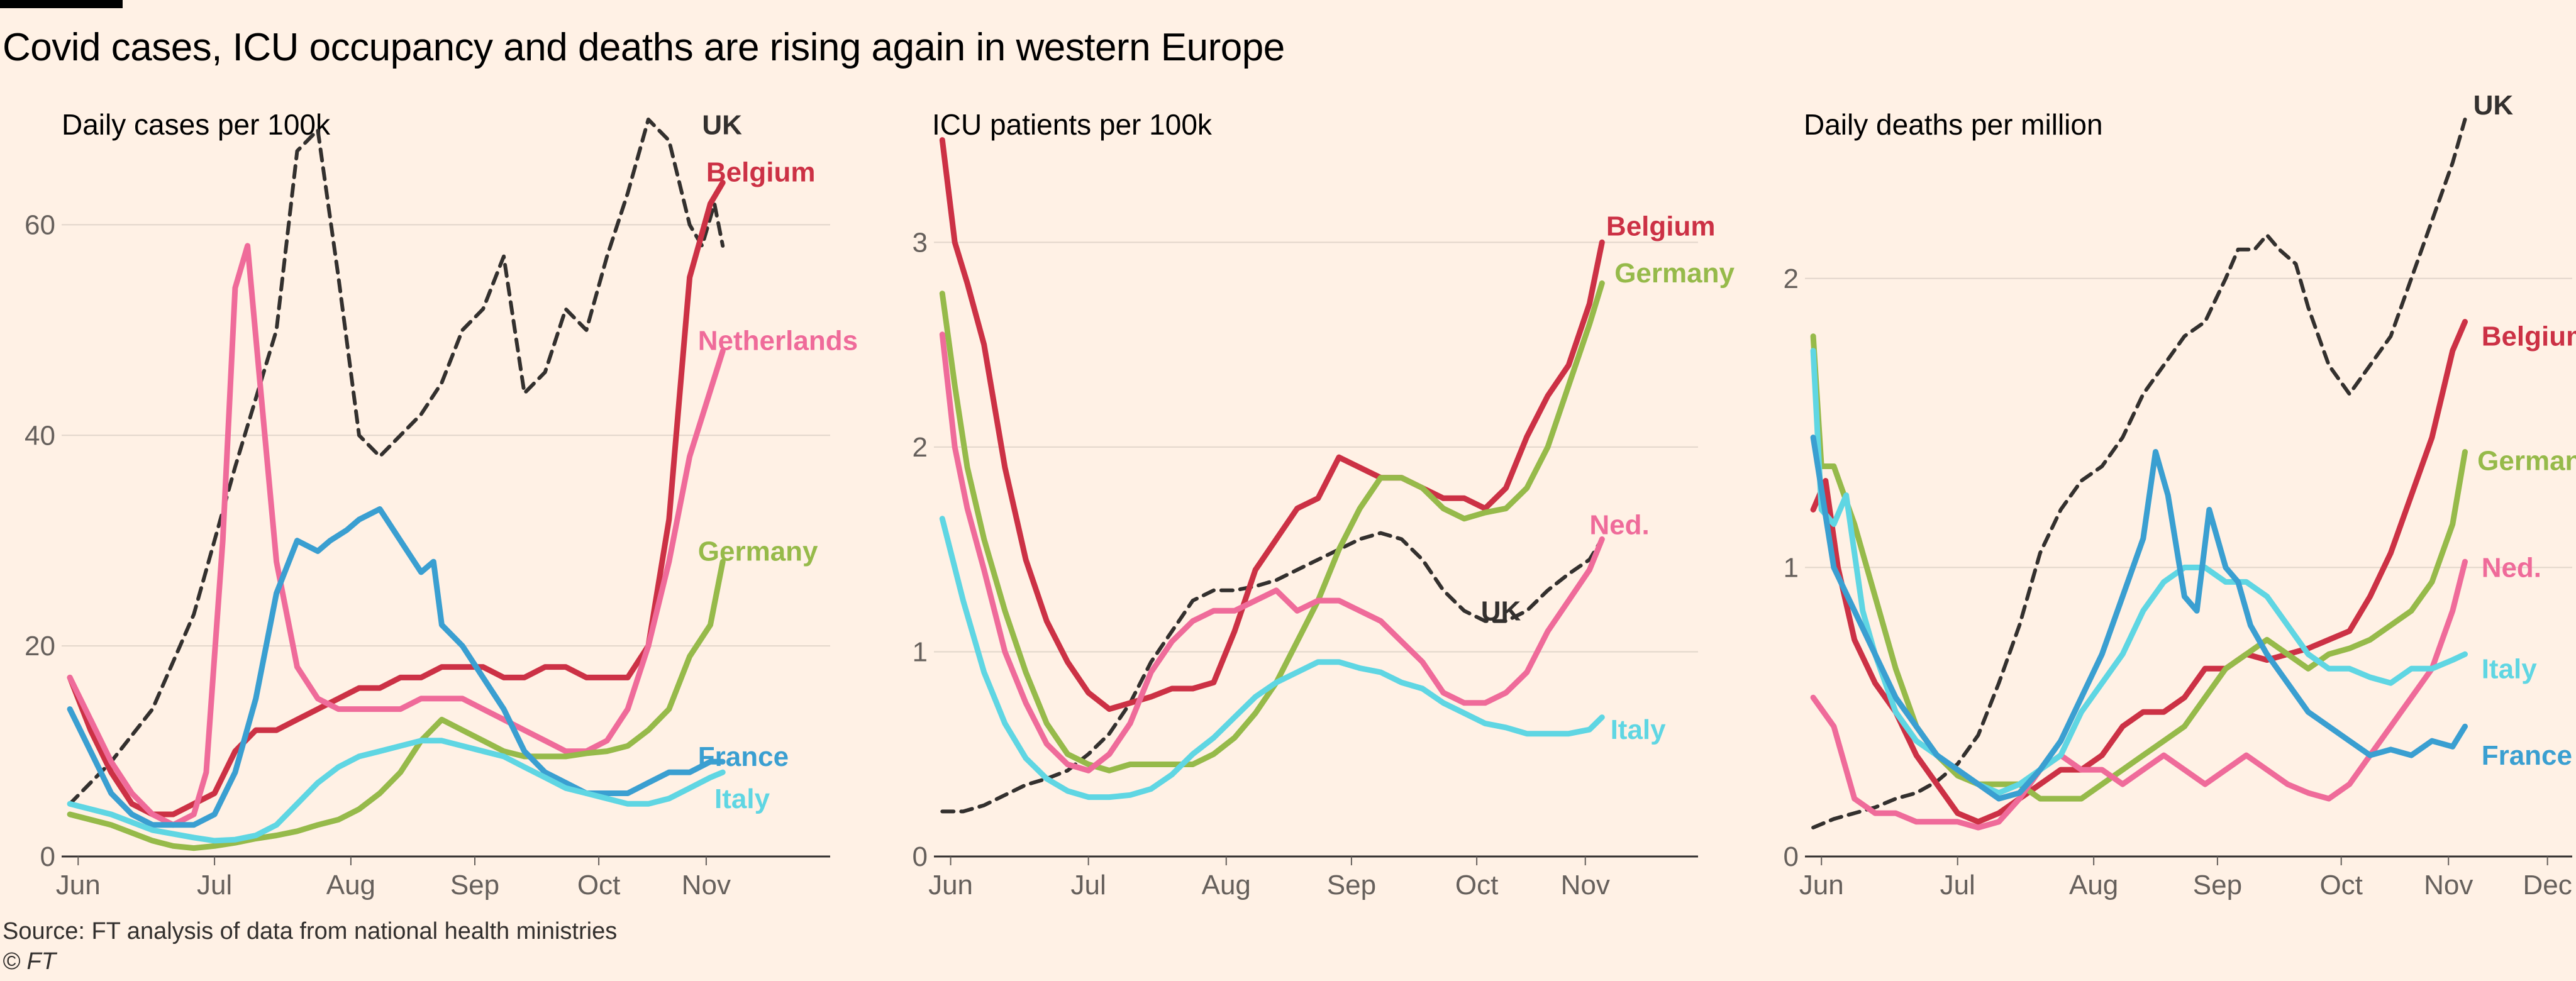  Describe the element at coordinates (2547, 885) in the screenshot. I see `x-tick-label-dec: Dec` at that location.